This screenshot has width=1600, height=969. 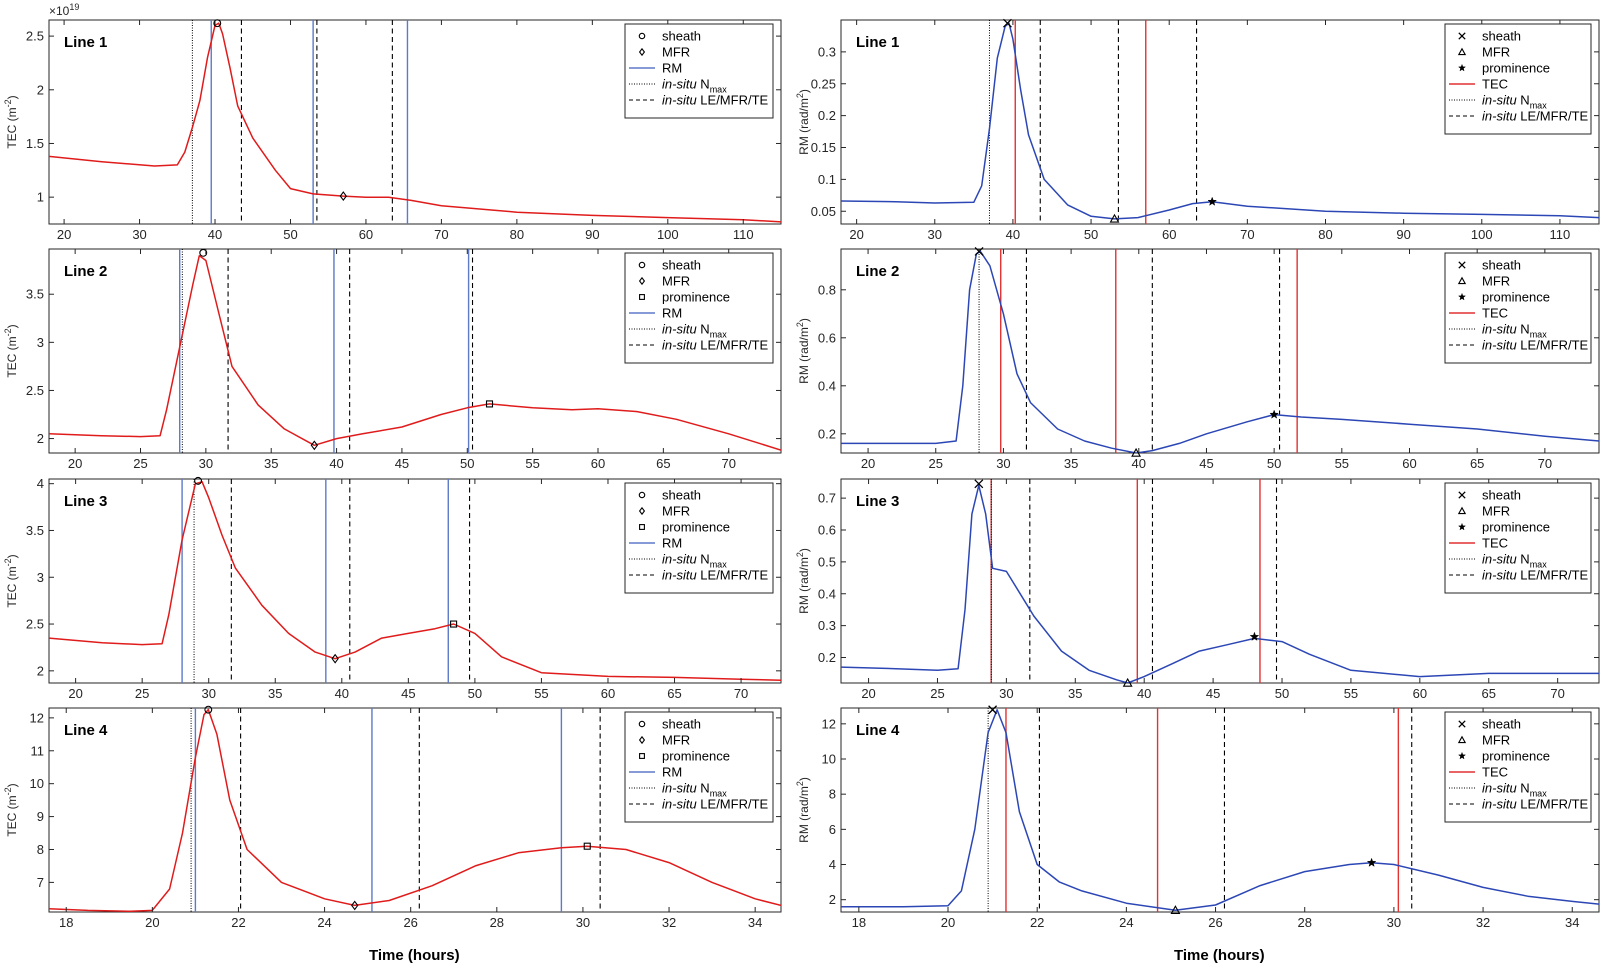 What do you see at coordinates (823, 147) in the screenshot?
I see `y-tick-label: 0.15` at bounding box center [823, 147].